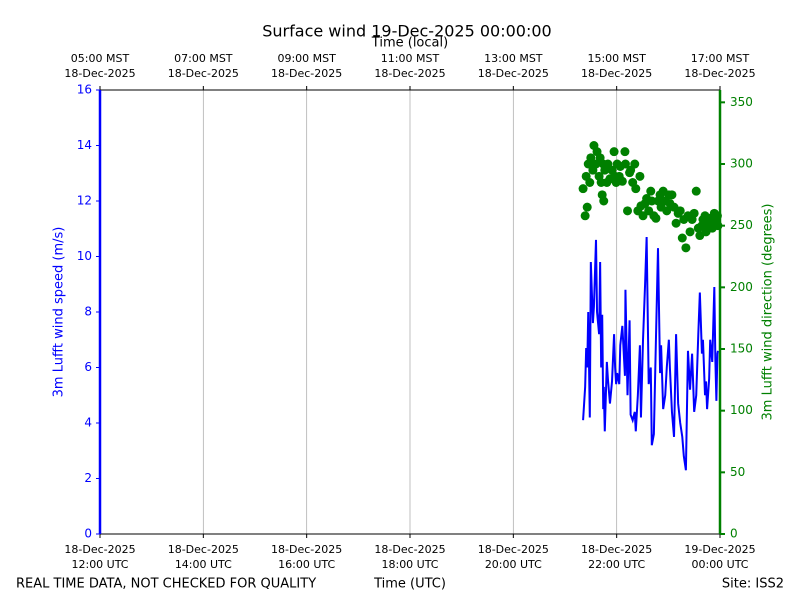  I want to click on y2-tick-label: 300, so click(741, 164).